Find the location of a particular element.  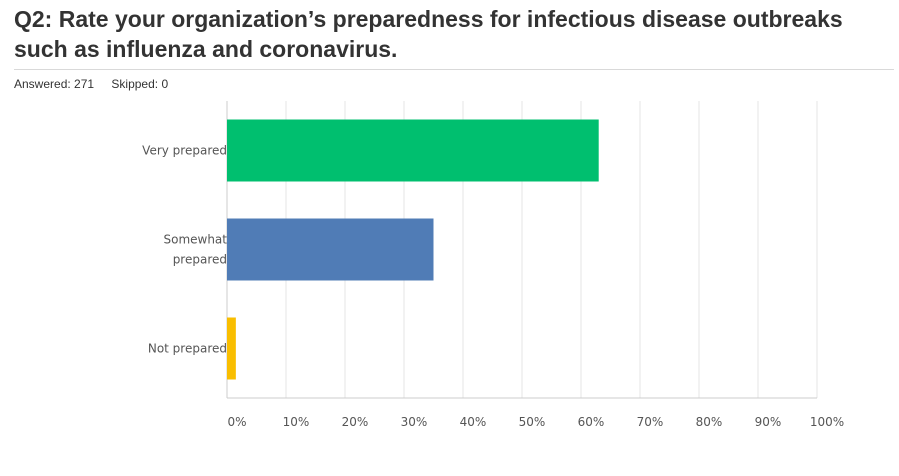

category-label: Not prepared is located at coordinates (187, 349).